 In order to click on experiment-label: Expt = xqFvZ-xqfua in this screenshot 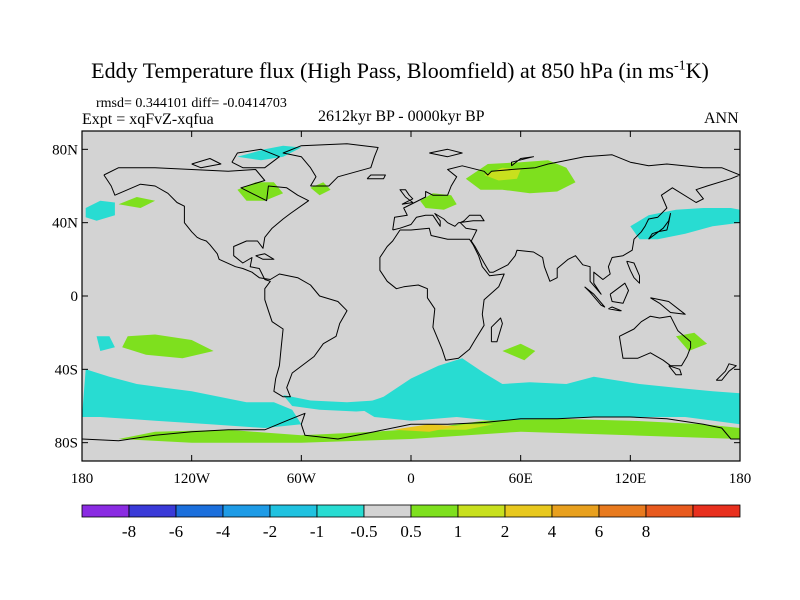, I will do `click(148, 119)`.